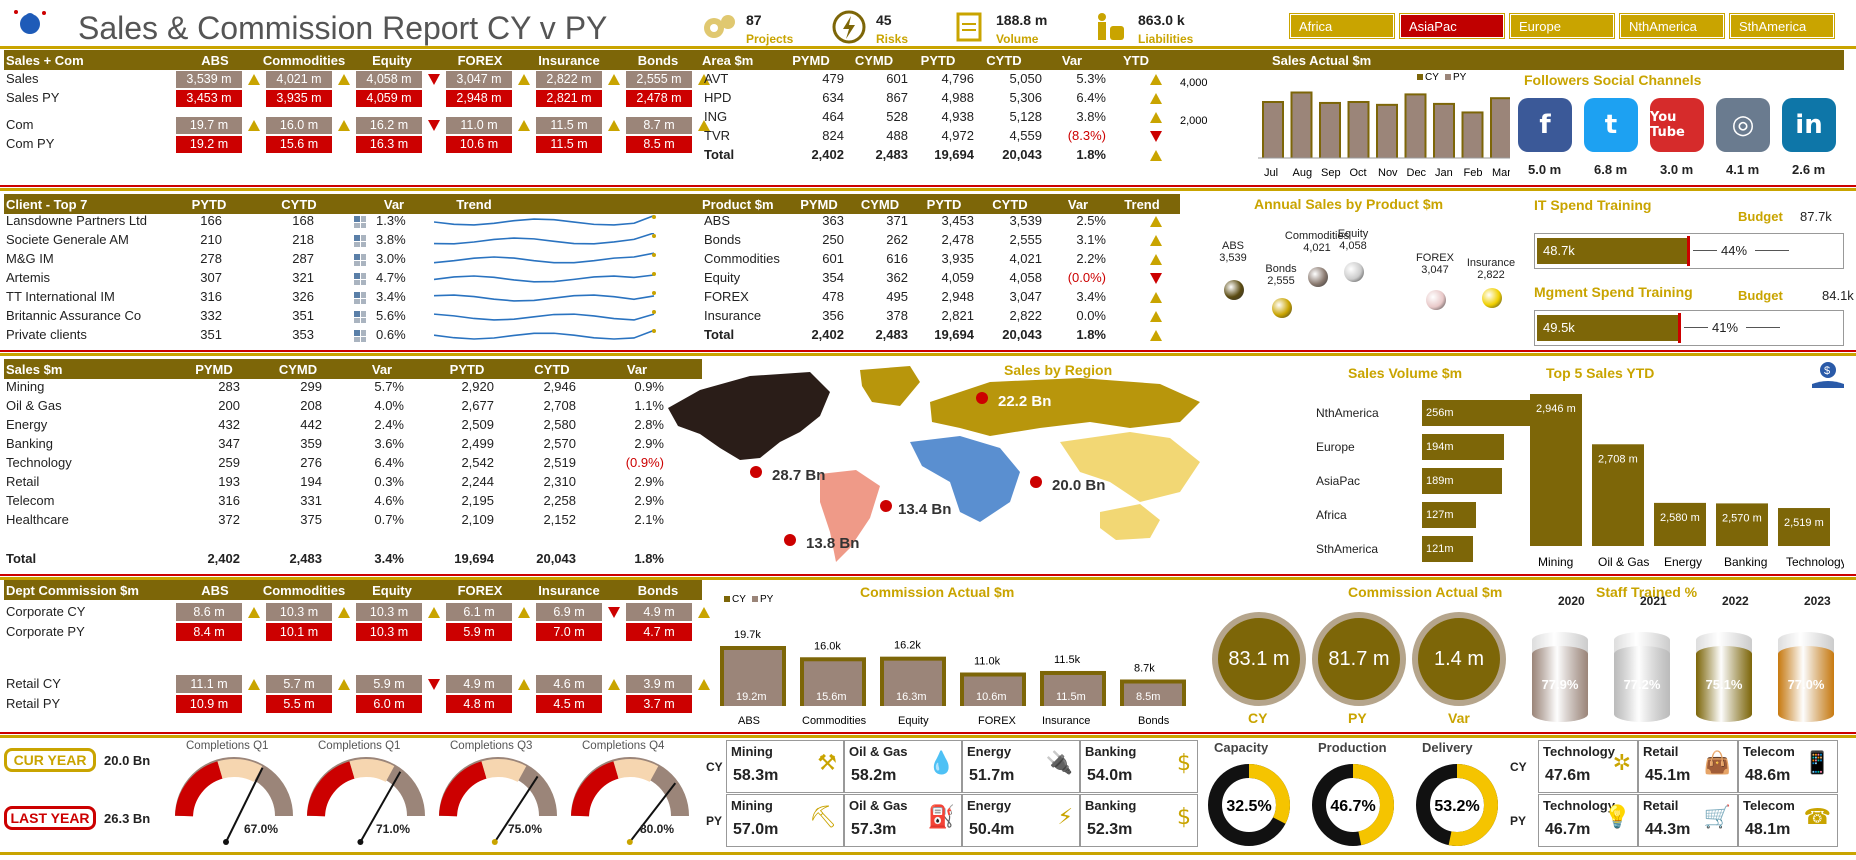 The width and height of the screenshot is (1856, 860). I want to click on cell: 283, so click(229, 386).